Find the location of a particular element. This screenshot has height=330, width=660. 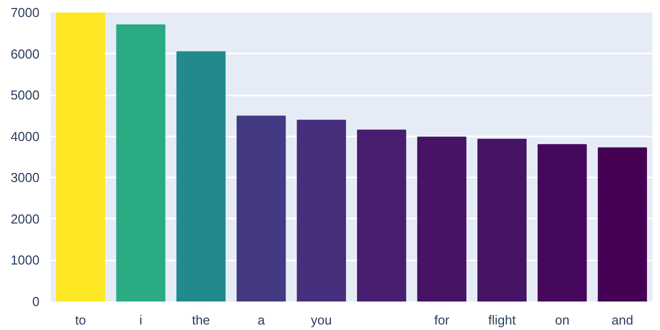

y-tick-label: 2000 is located at coordinates (25, 218).